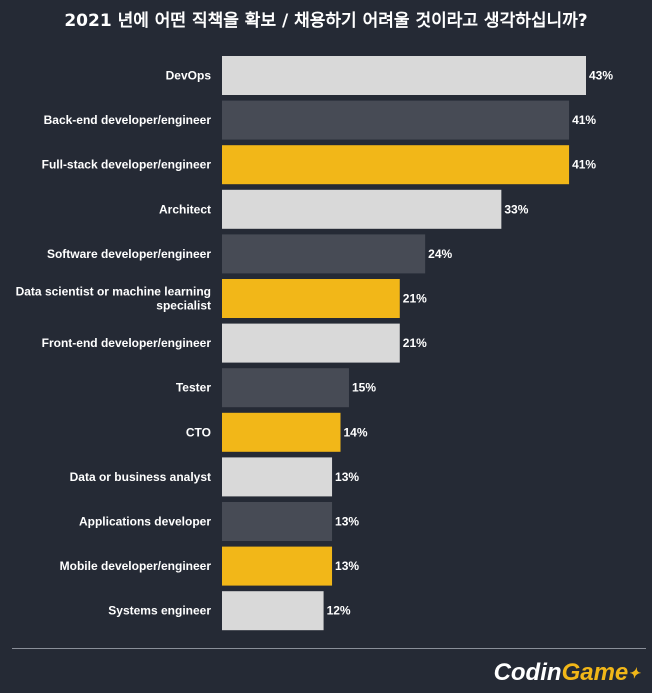  I want to click on value-label-4: 24%, so click(440, 254).